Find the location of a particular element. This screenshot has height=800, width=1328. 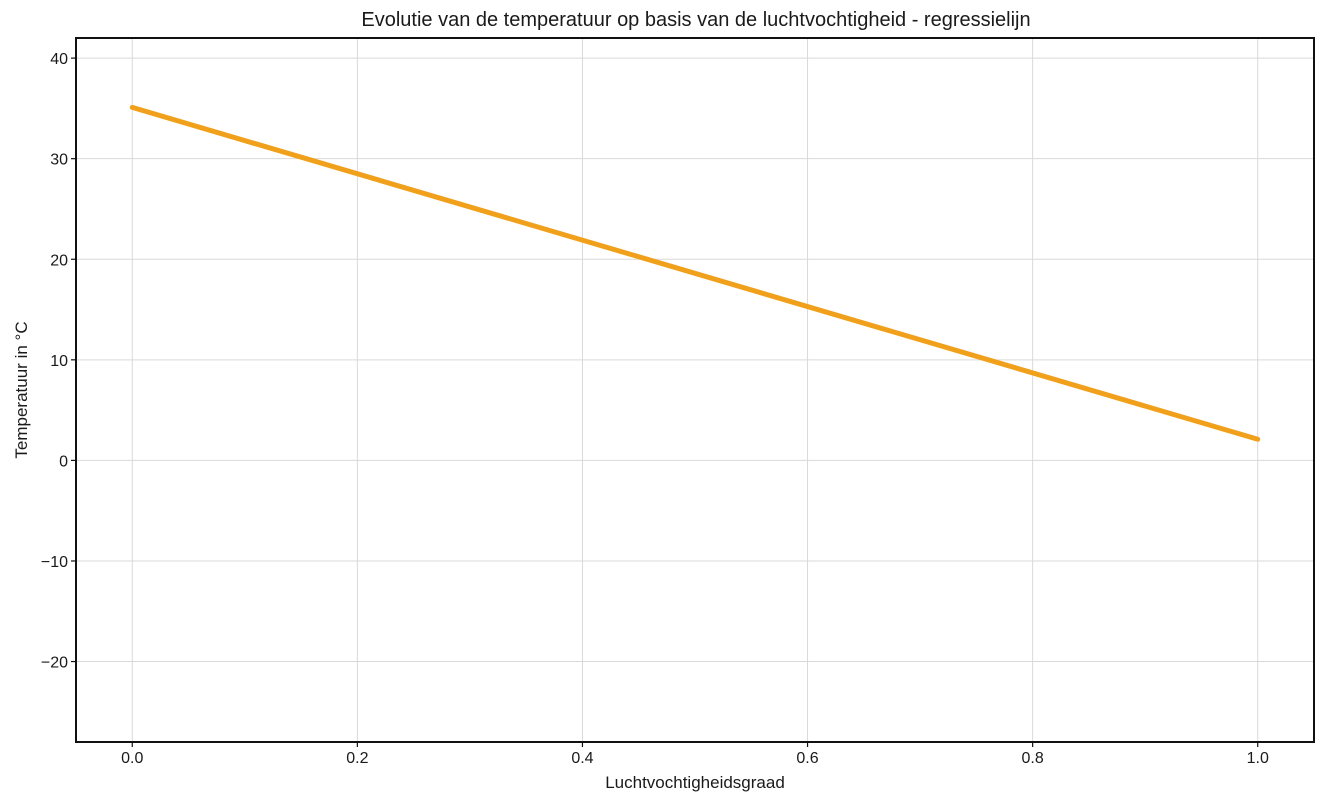

x-tick-label: 0.4 is located at coordinates (582, 758).